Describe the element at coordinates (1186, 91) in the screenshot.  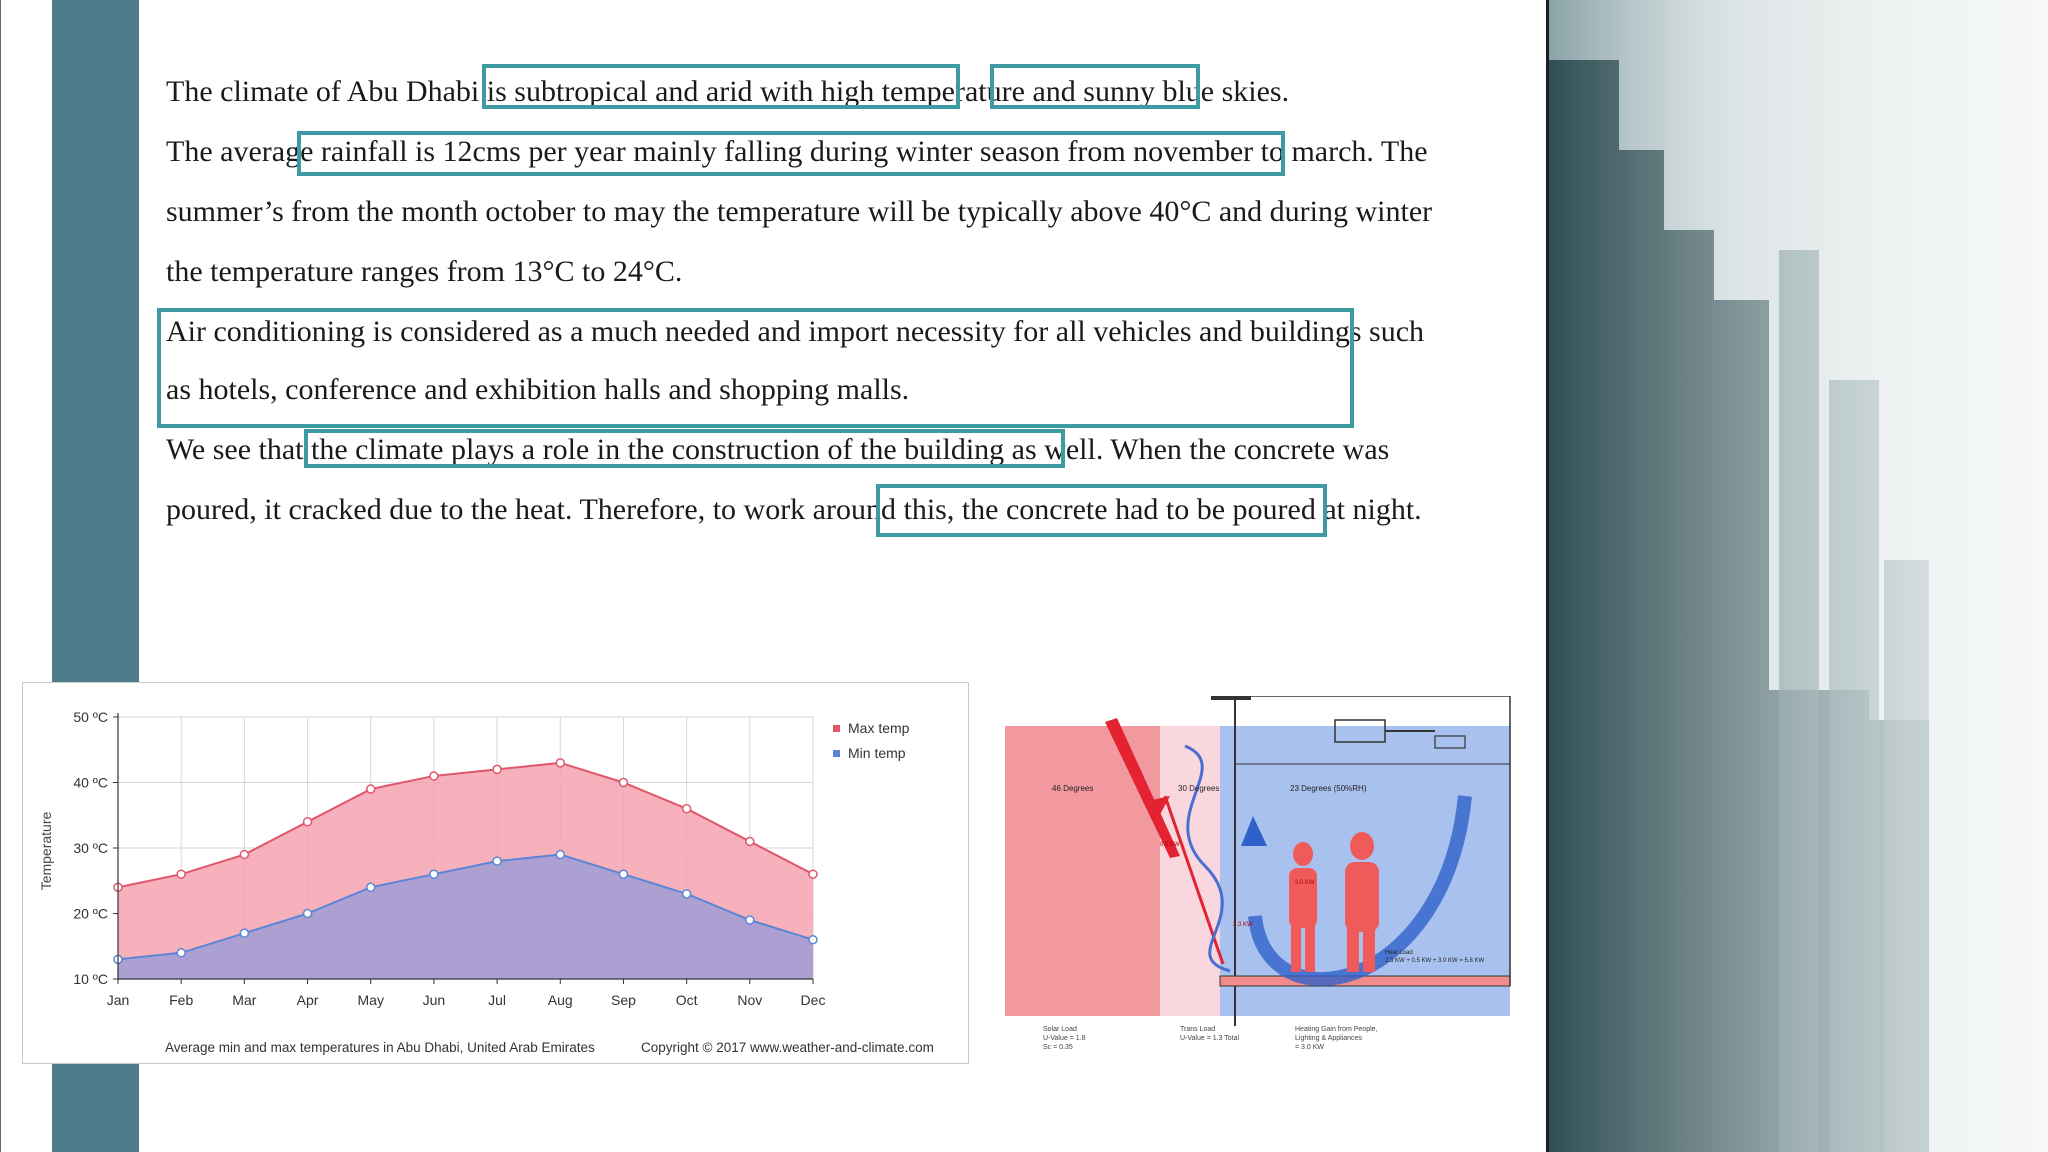
I see `highlighted-phrase: sunny blue skies.` at that location.